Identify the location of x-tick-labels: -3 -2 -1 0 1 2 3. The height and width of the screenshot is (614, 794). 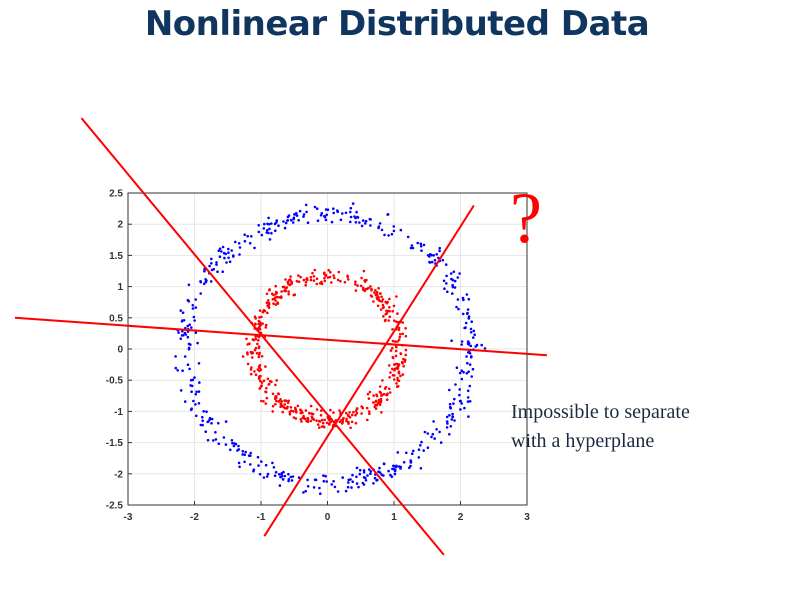
(327, 517).